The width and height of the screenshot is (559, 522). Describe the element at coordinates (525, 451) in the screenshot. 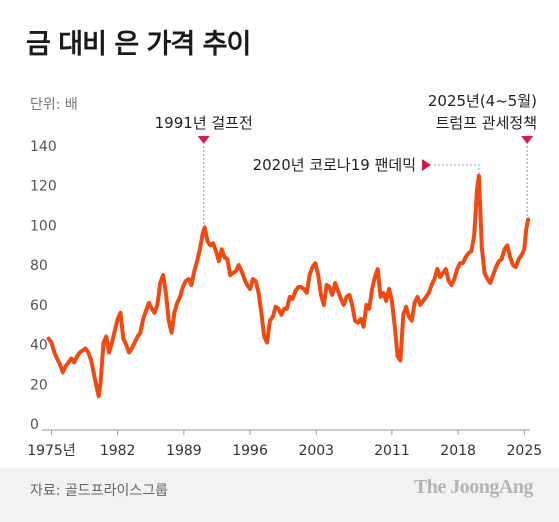

I see `x-tick-label: 2025` at that location.